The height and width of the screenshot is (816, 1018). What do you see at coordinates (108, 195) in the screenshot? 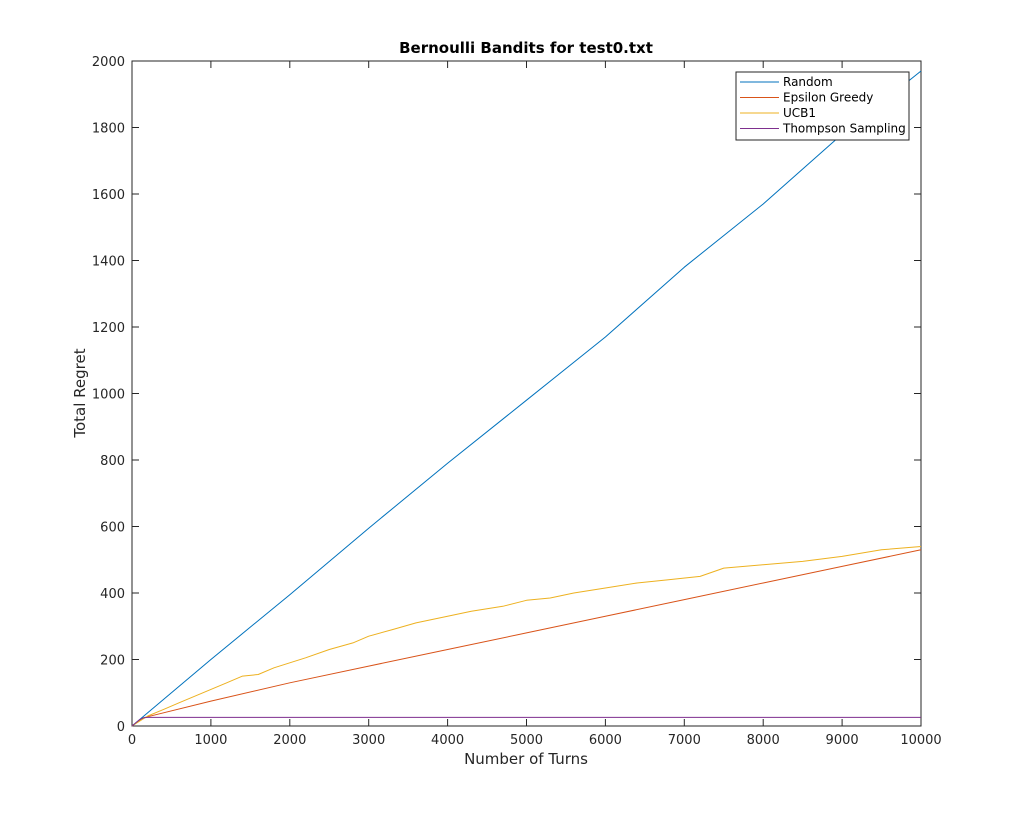
I see `y-tick-label: 1600` at bounding box center [108, 195].